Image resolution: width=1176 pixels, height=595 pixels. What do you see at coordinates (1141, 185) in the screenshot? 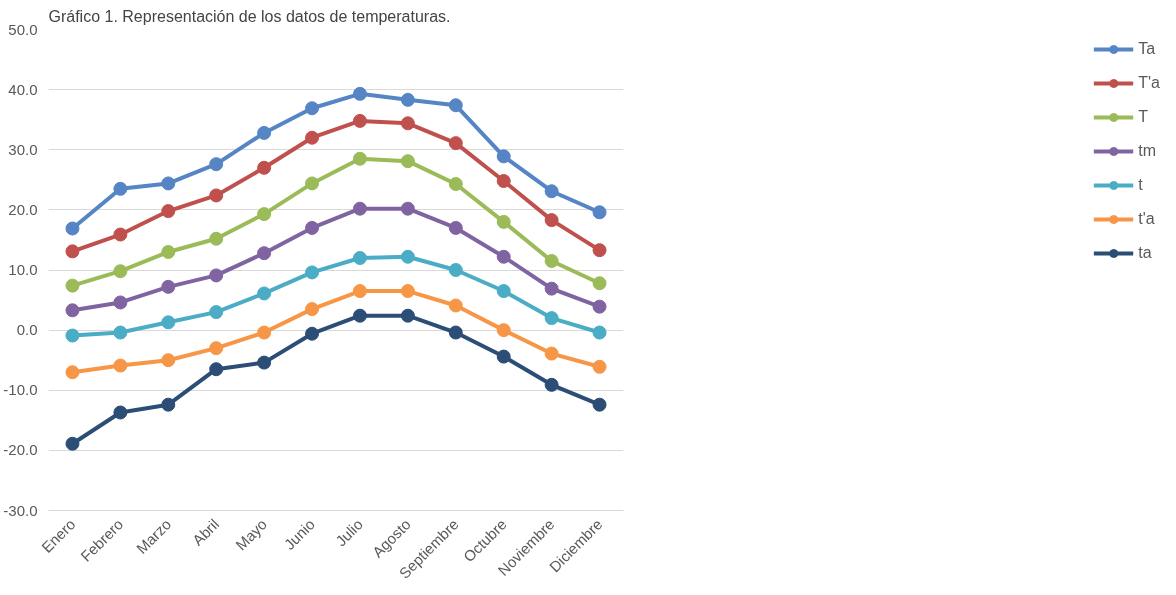
I see `legend-label: t` at bounding box center [1141, 185].